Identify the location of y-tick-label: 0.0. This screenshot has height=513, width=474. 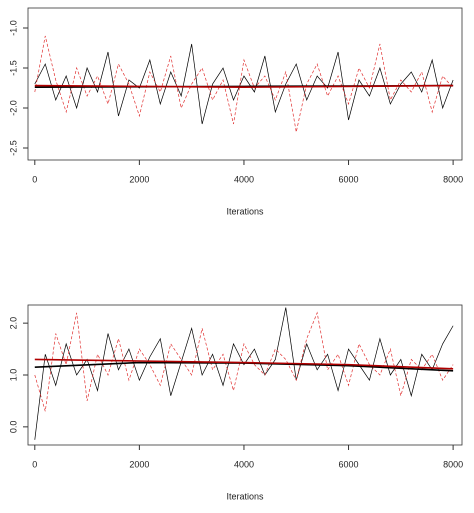
(13, 427).